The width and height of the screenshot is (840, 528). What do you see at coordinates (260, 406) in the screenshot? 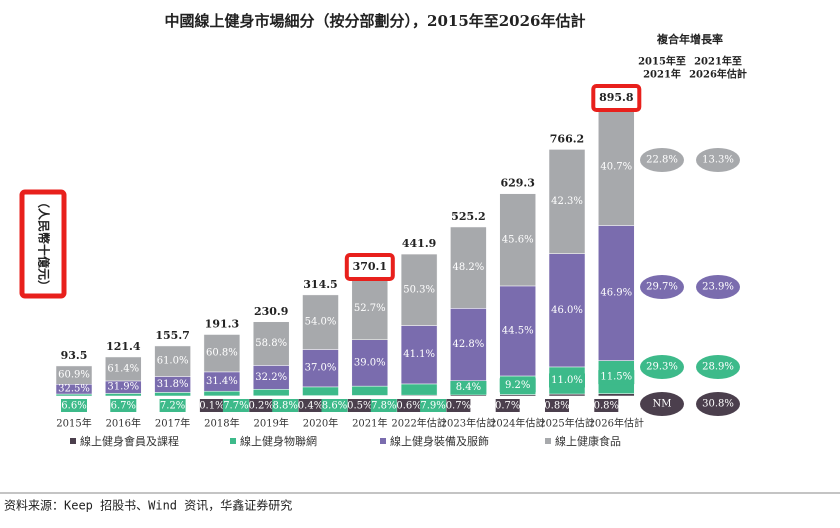
I see `value-label: 0.2%` at bounding box center [260, 406].